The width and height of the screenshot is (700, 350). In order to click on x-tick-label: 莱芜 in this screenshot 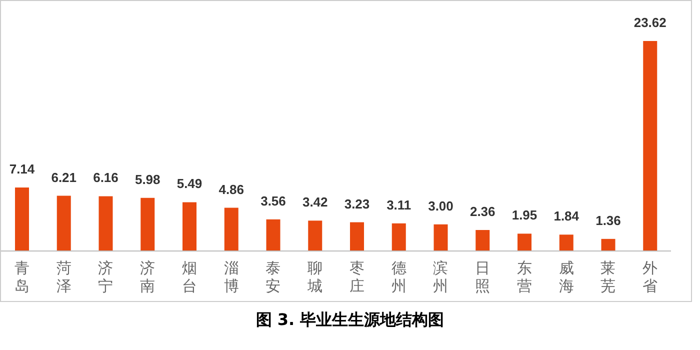, I will do `click(608, 277)`.